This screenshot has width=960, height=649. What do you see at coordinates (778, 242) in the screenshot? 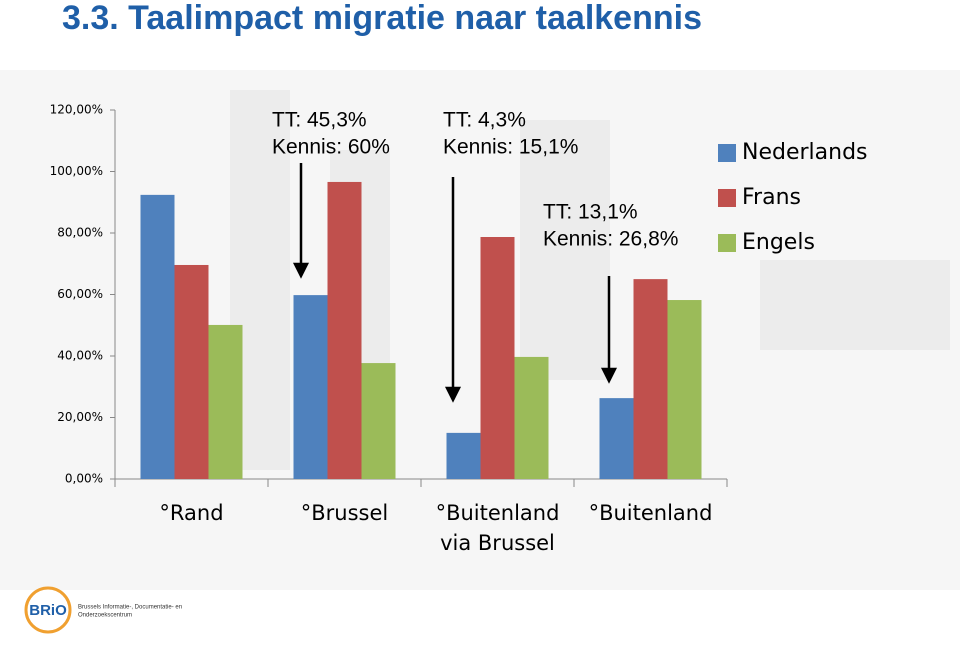
I see `legend-label: Engels` at bounding box center [778, 242].